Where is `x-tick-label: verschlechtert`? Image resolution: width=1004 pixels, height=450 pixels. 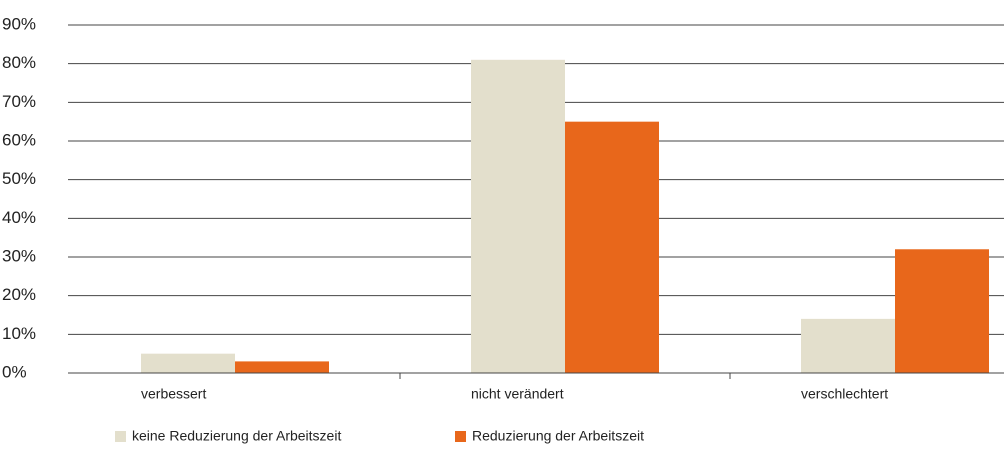 x-tick-label: verschlechtert is located at coordinates (844, 394).